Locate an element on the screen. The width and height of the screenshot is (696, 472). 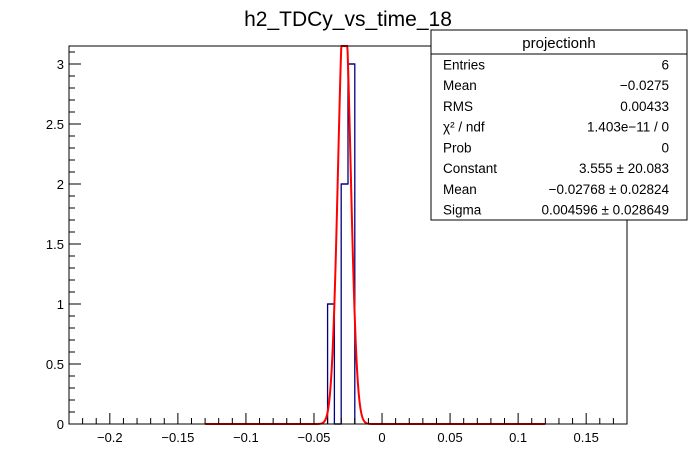
stats-row-value: 0 is located at coordinates (665, 147).